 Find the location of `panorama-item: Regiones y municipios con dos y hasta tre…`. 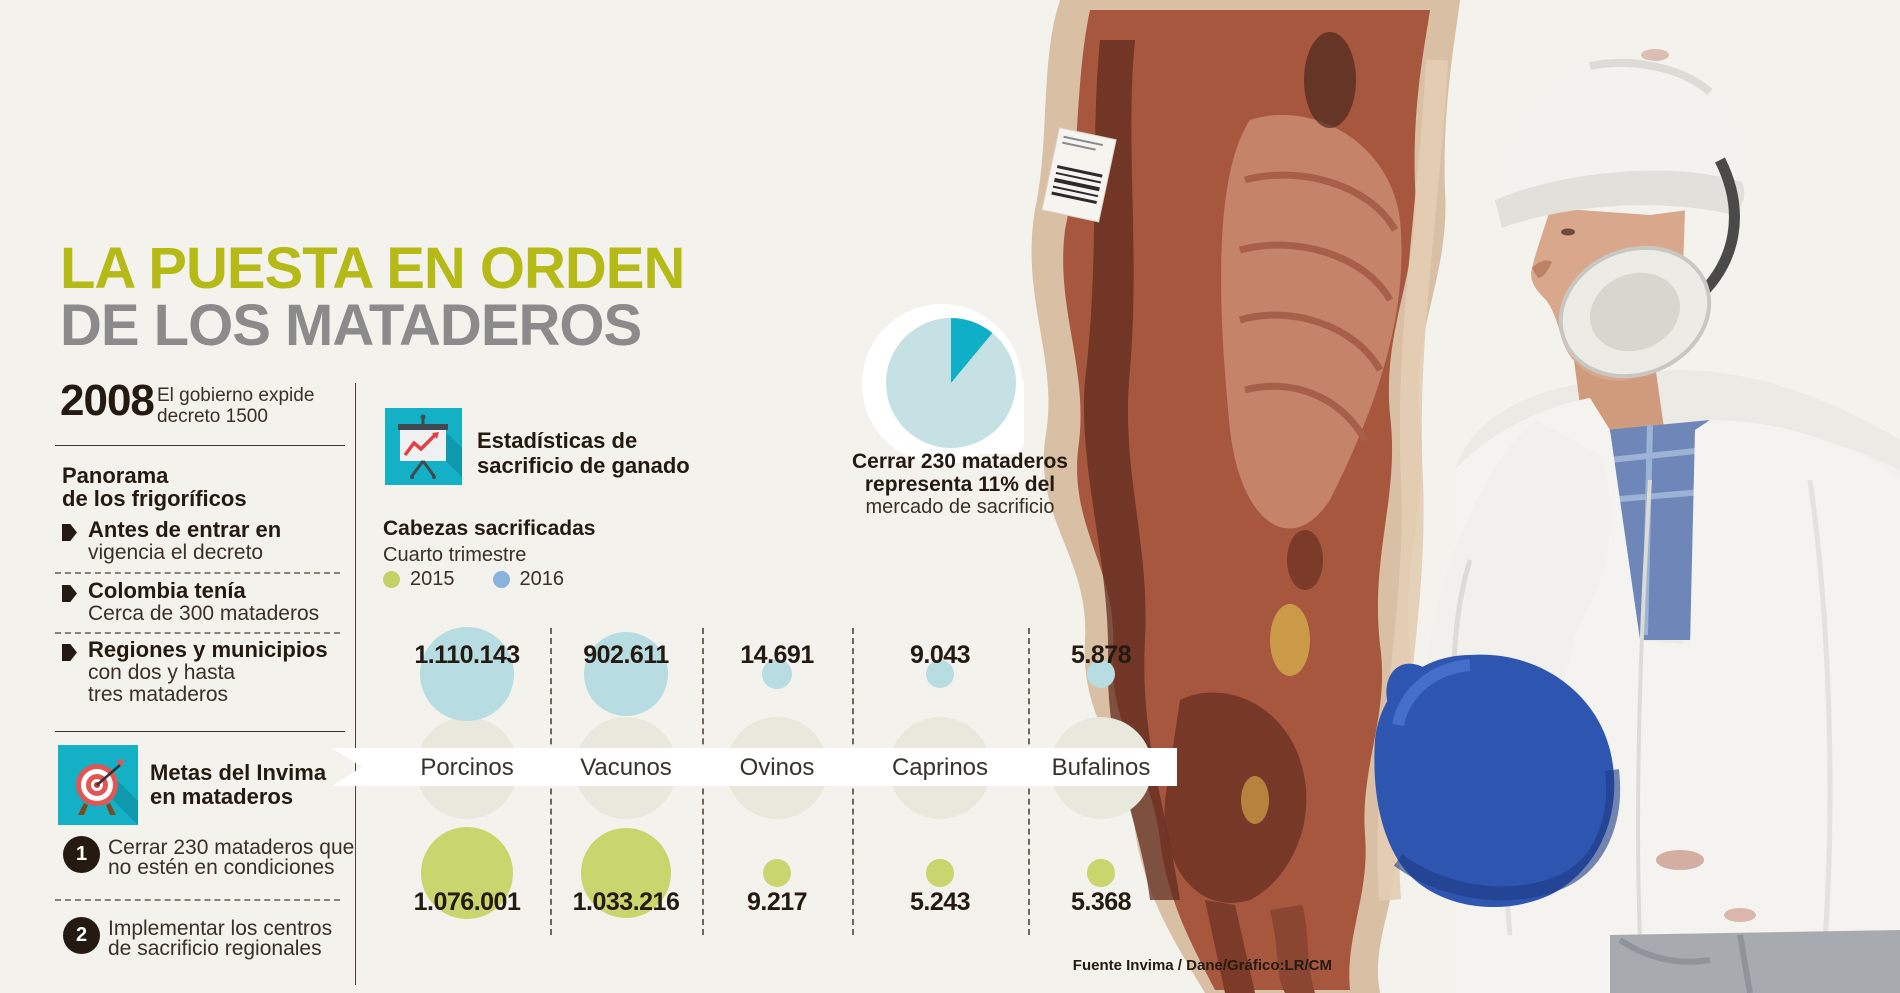

panorama-item: Regiones y municipios con dos y hasta tre… is located at coordinates (208, 672).